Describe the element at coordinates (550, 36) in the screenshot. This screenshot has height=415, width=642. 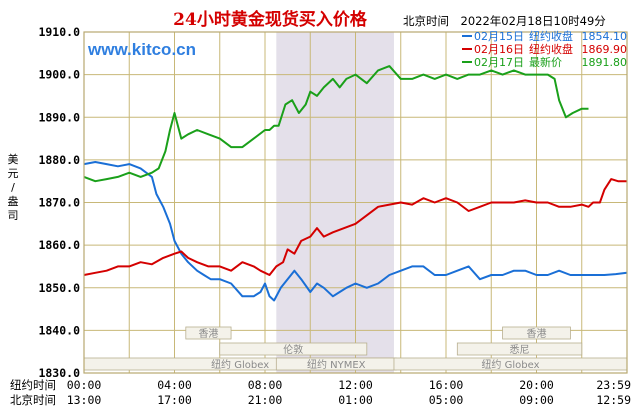
I see `legend-entry: 02月15日 纽约收盘 1854.10` at that location.